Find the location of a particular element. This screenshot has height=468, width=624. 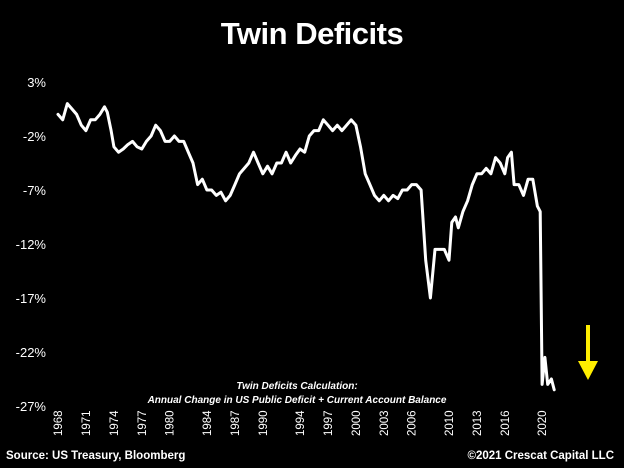

y-tick-label: -17% is located at coordinates (31, 298).